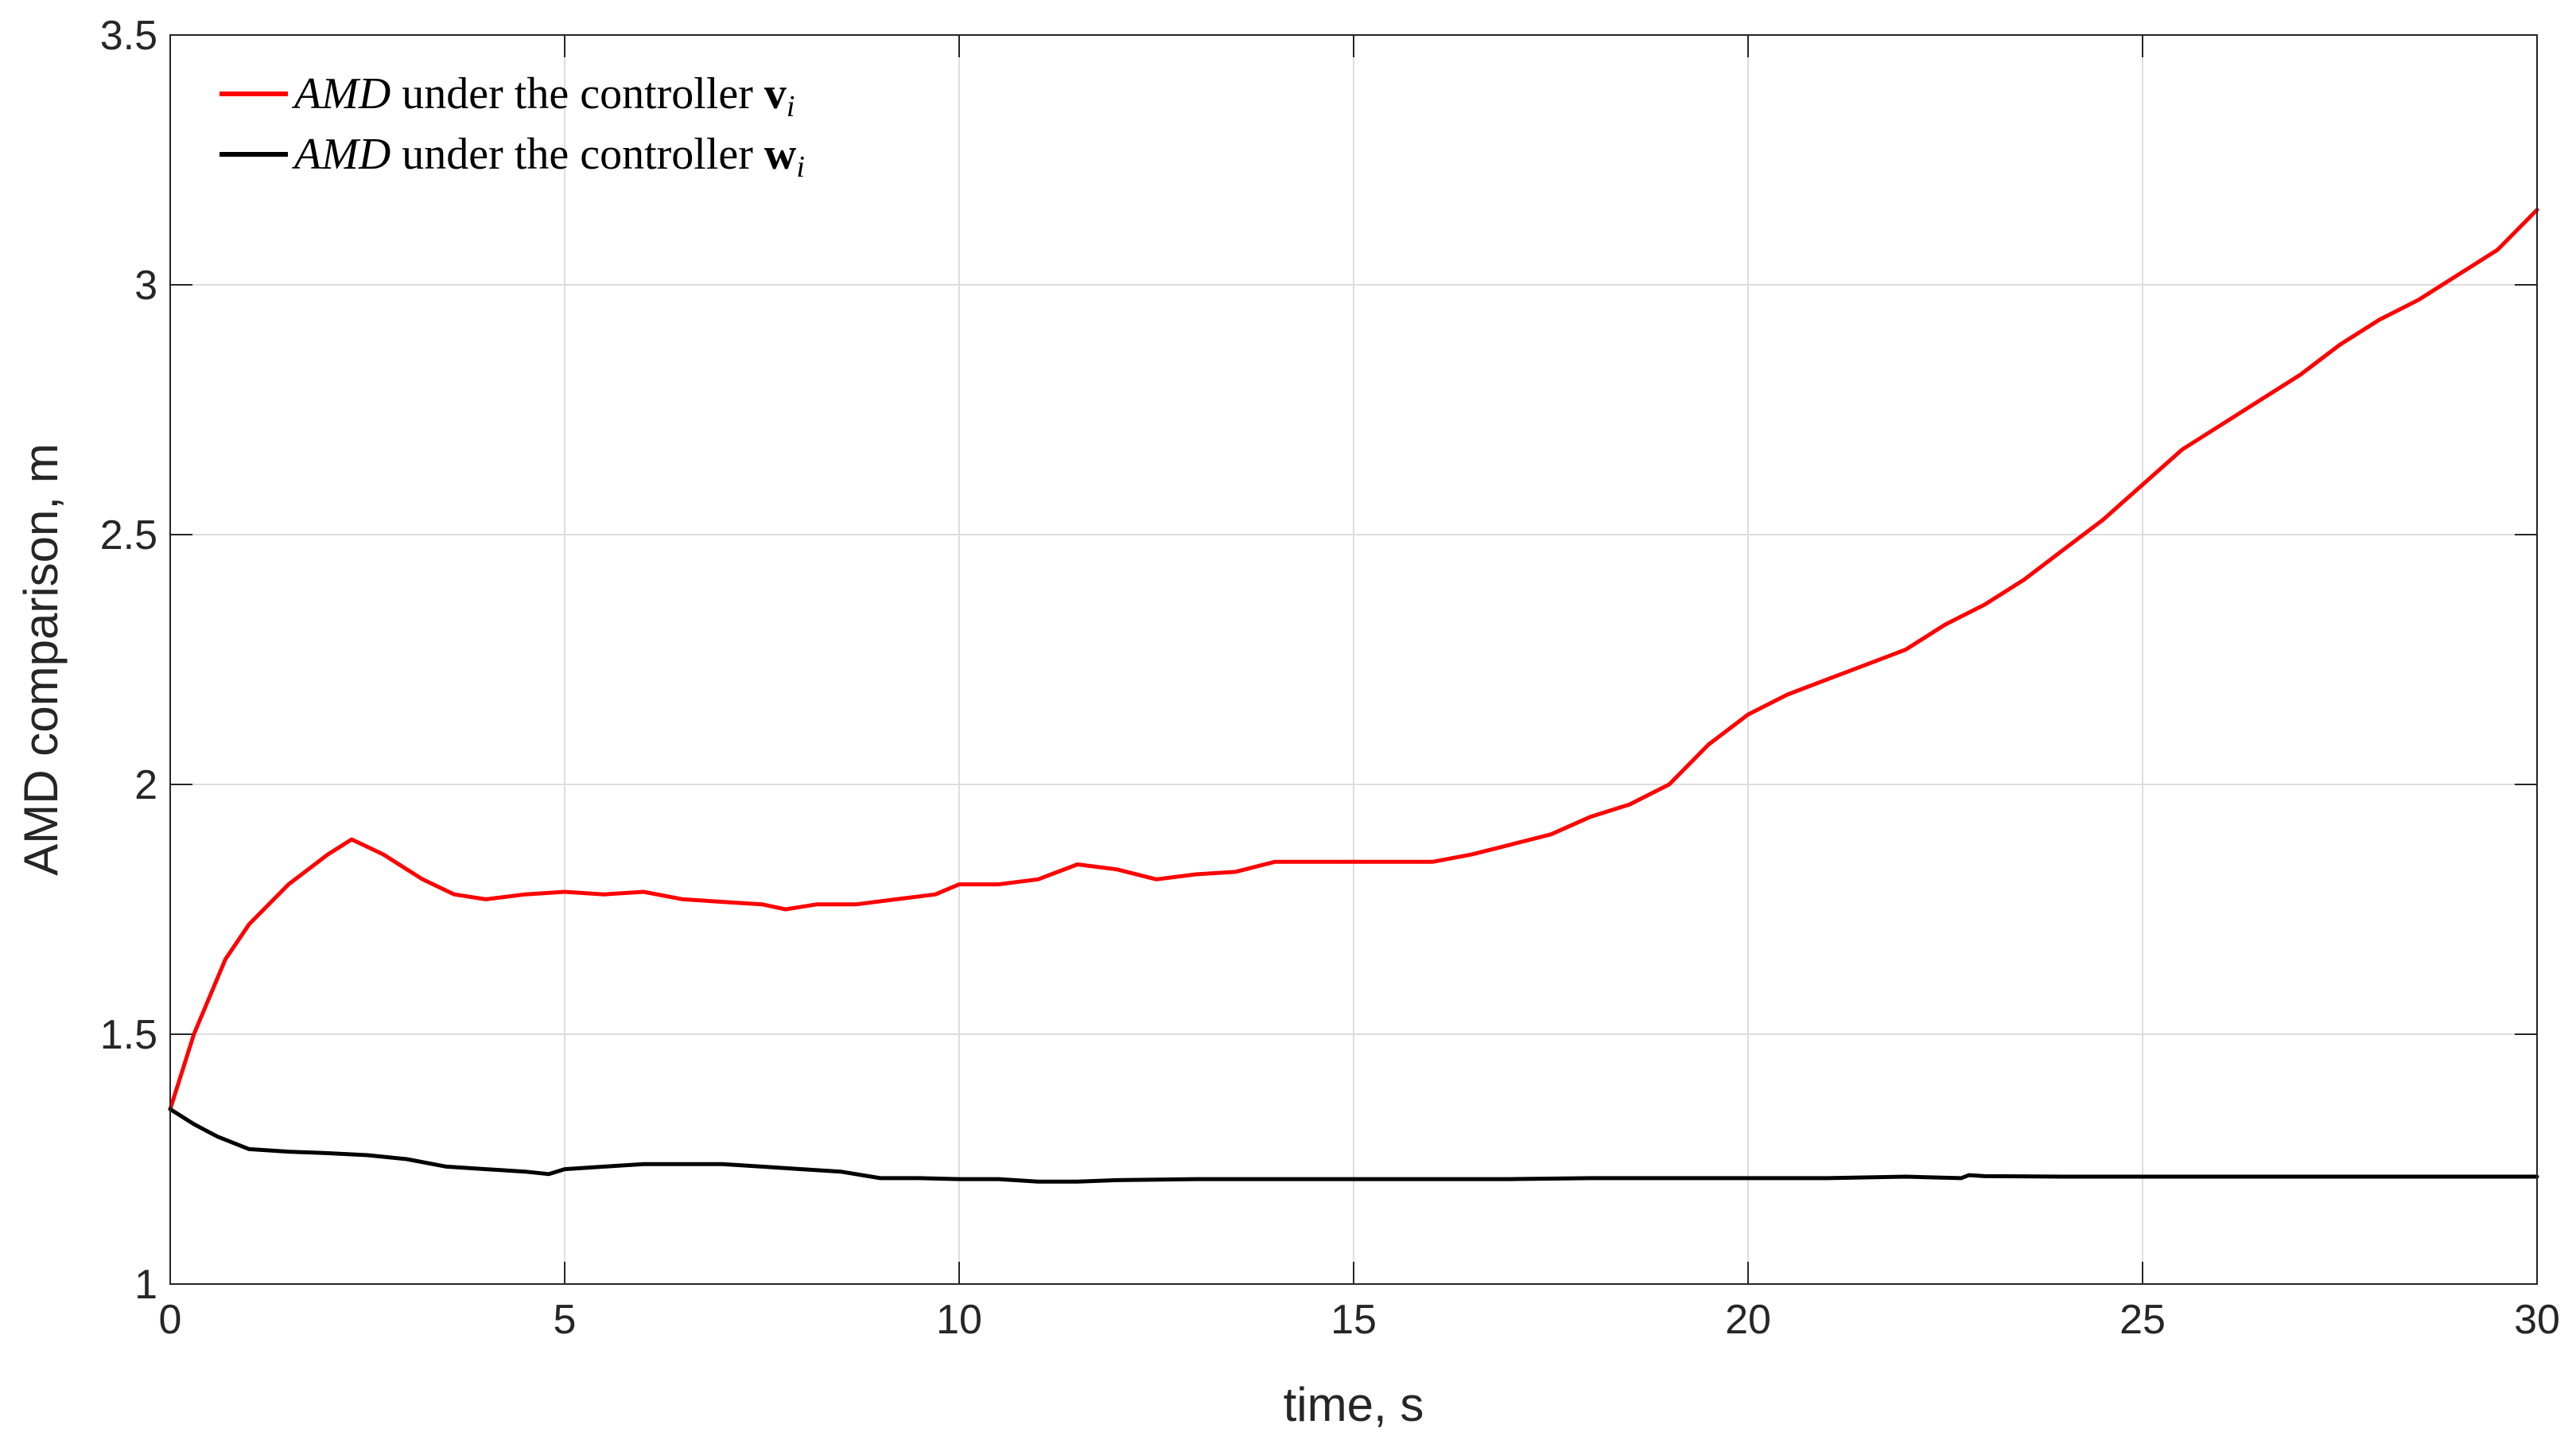 Image resolution: width=2576 pixels, height=1436 pixels. I want to click on x-tick-label: 20, so click(1748, 1320).